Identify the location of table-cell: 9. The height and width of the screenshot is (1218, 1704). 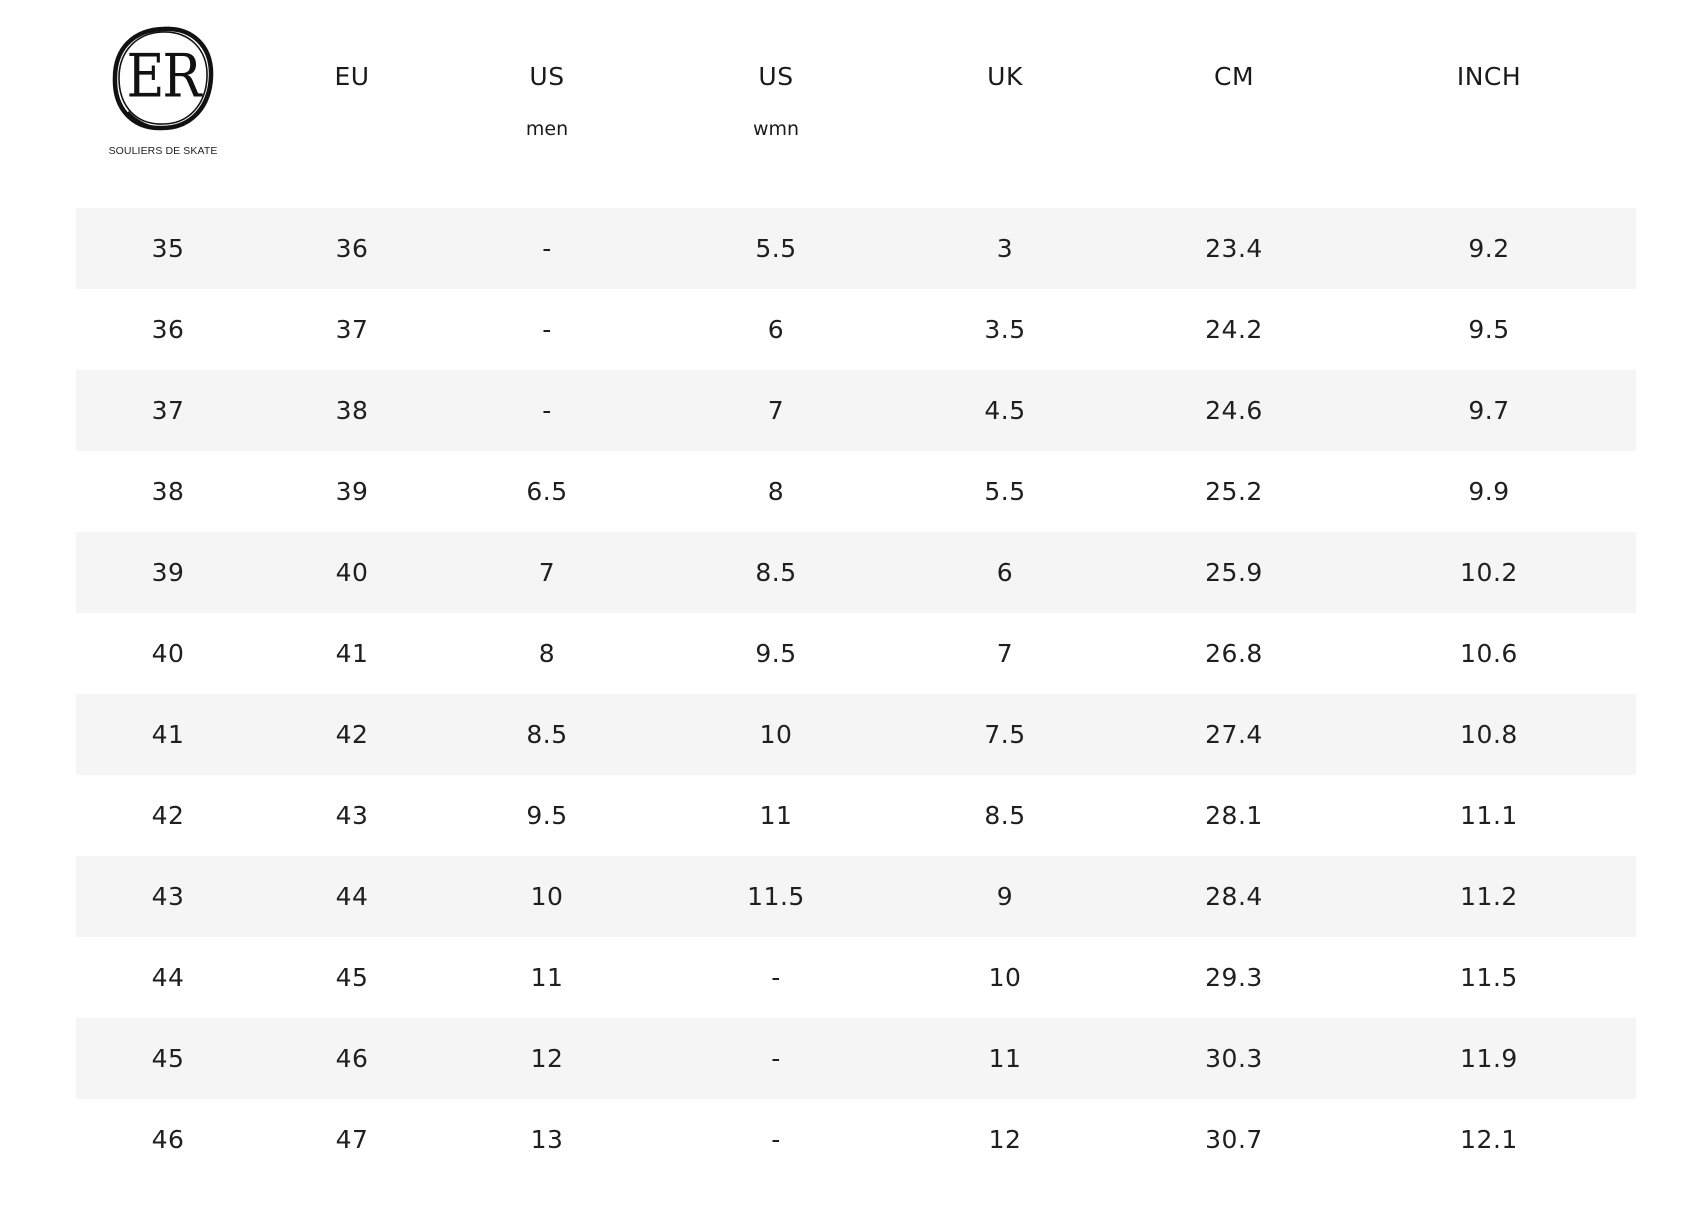
(1005, 896).